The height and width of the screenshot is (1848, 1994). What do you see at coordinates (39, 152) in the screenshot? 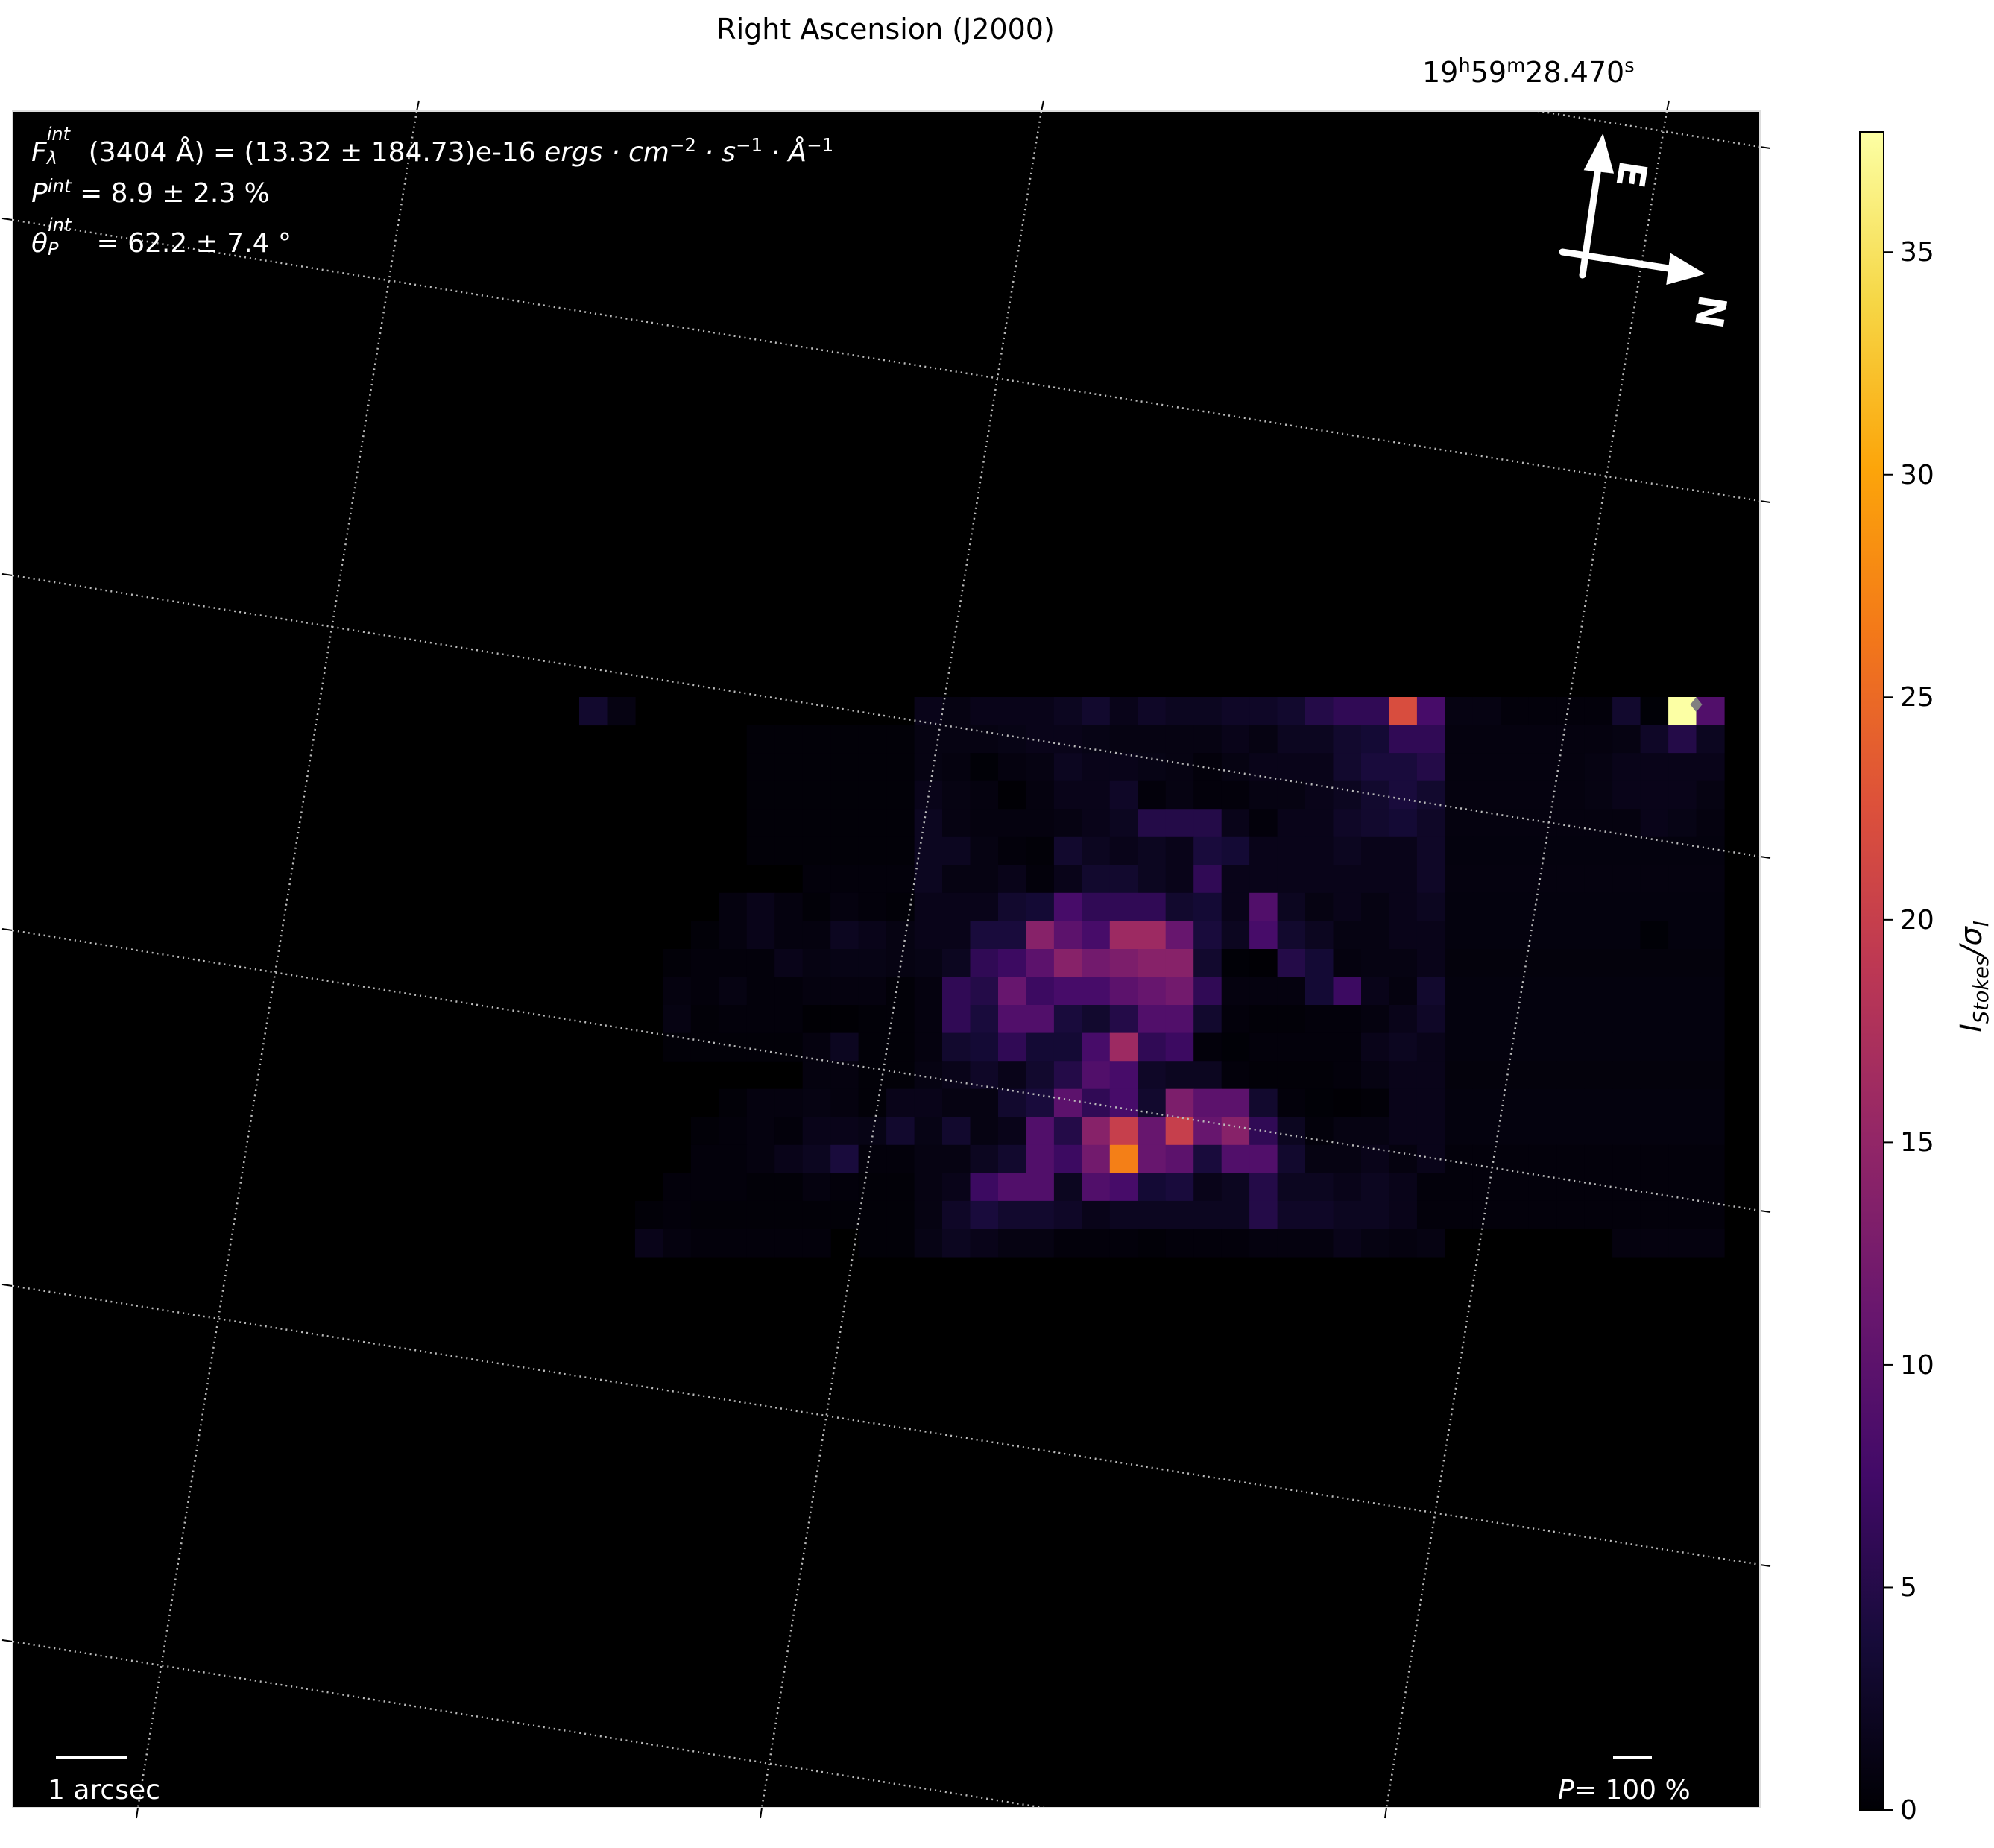
I see `flux-symbol: F` at bounding box center [39, 152].